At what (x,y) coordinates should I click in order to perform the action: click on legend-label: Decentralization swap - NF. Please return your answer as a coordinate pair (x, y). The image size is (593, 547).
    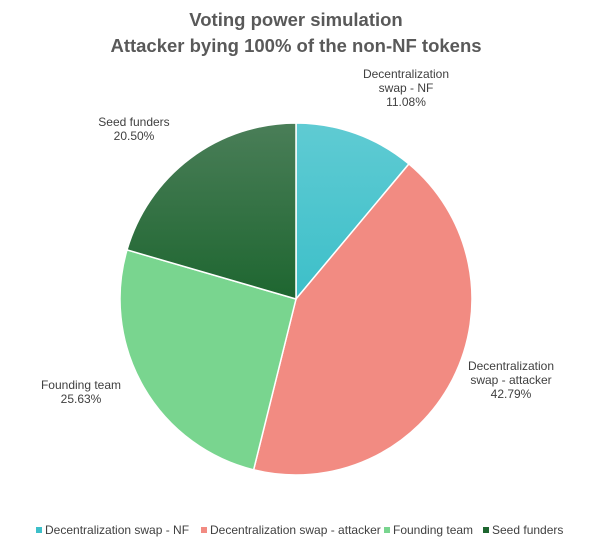
    Looking at the image, I should click on (117, 530).